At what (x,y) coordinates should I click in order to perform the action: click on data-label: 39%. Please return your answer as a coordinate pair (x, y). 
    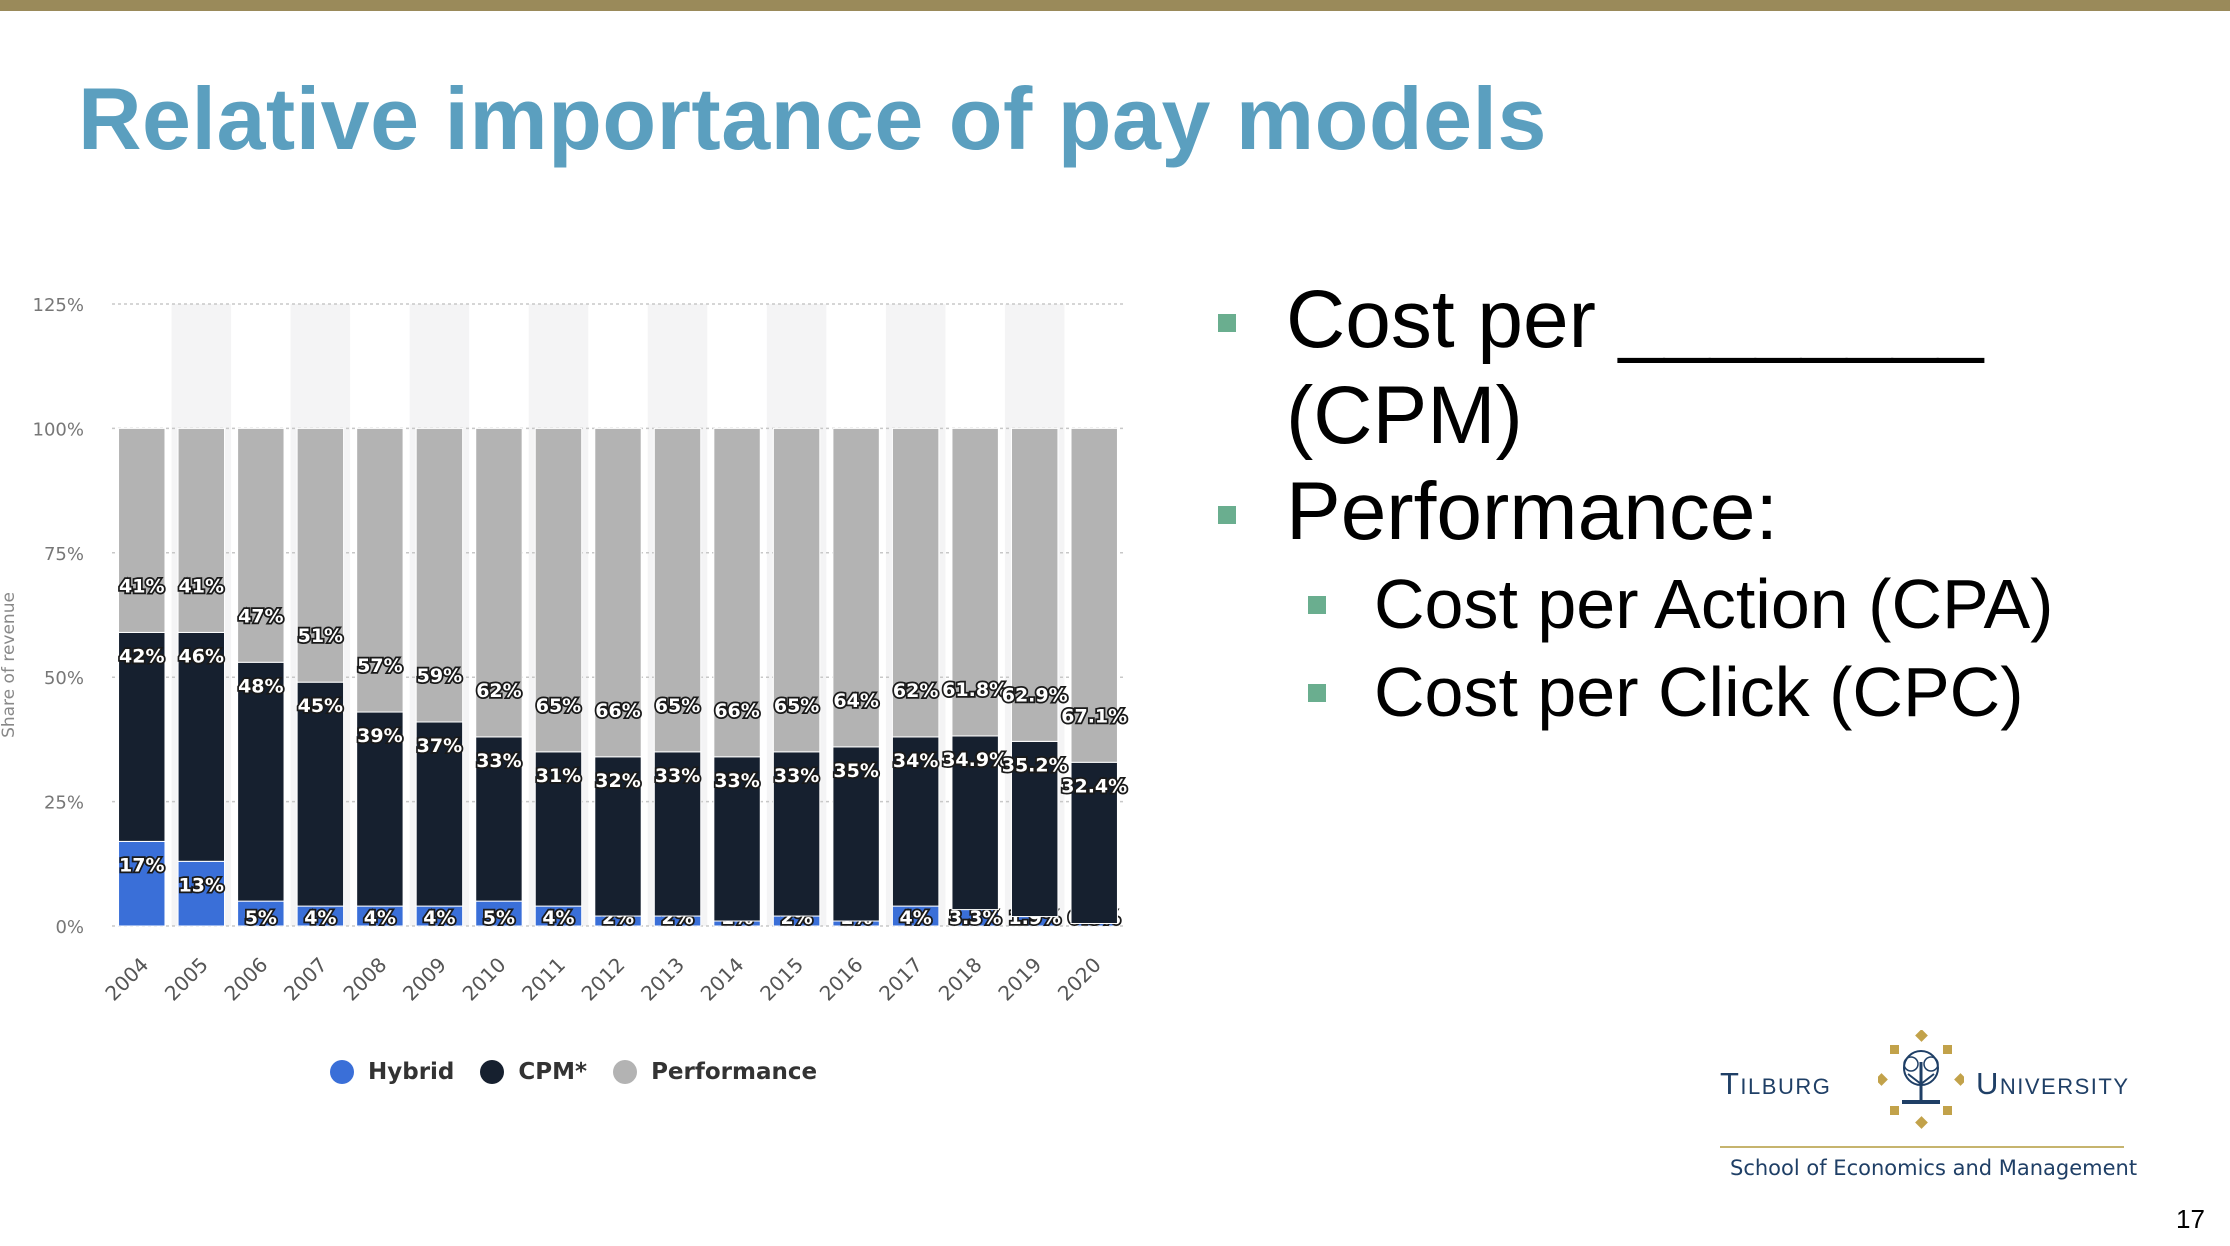
    Looking at the image, I should click on (379, 736).